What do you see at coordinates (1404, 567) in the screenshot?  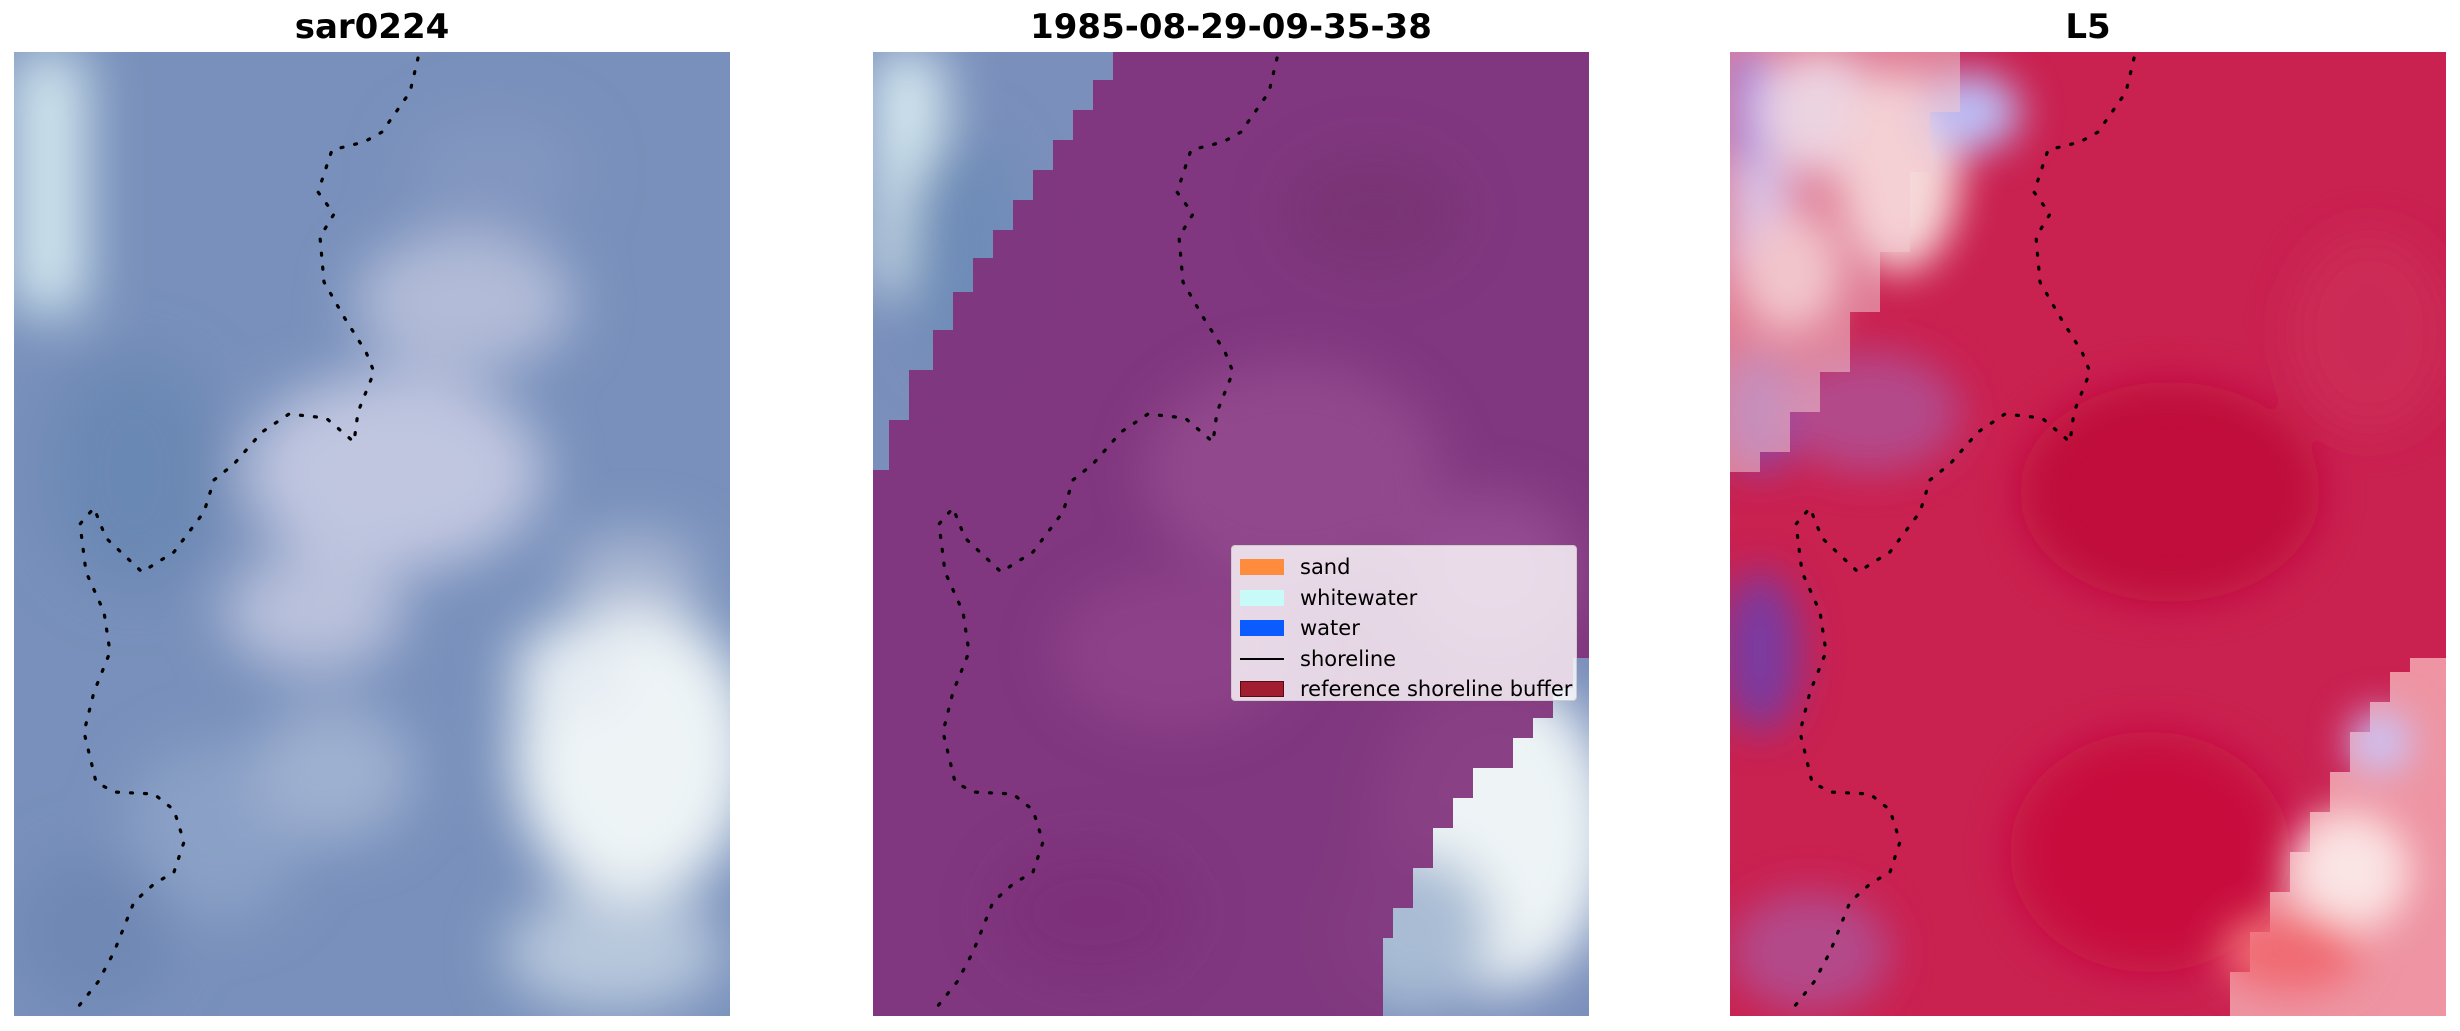 I see `legend-item-sand: sand` at bounding box center [1404, 567].